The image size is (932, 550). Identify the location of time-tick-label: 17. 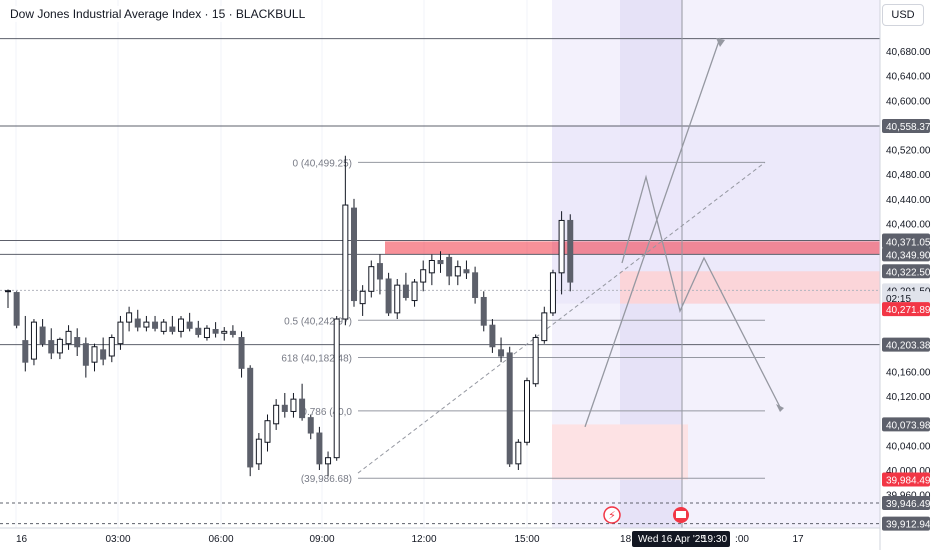
(798, 539).